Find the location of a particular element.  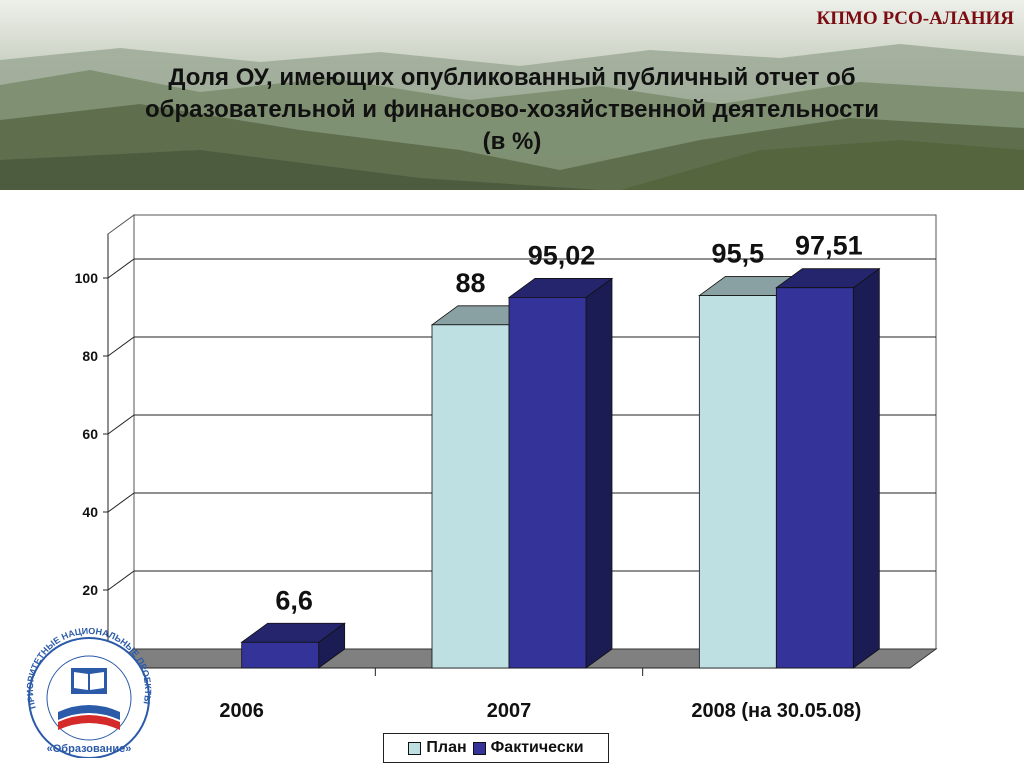

book-icon is located at coordinates (89, 681).